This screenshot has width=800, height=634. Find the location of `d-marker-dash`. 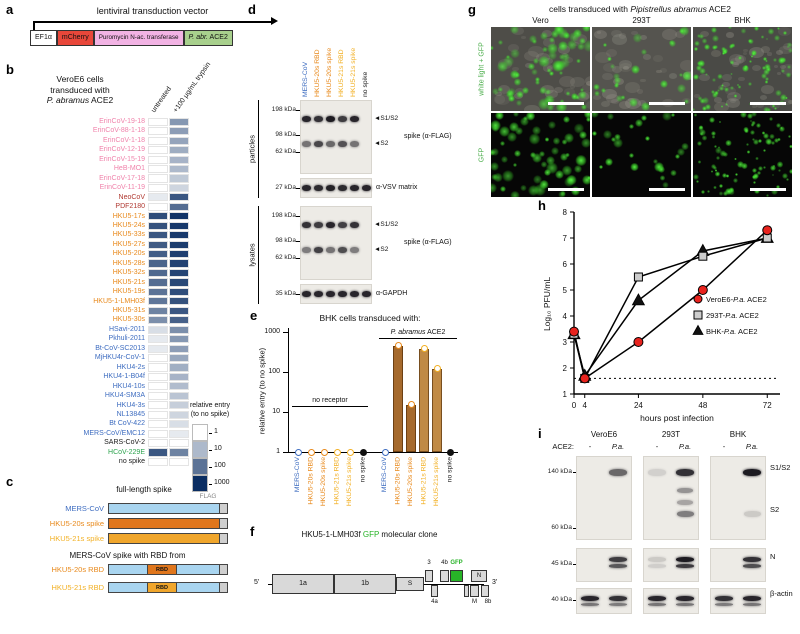

d-marker-dash is located at coordinates (298, 241).